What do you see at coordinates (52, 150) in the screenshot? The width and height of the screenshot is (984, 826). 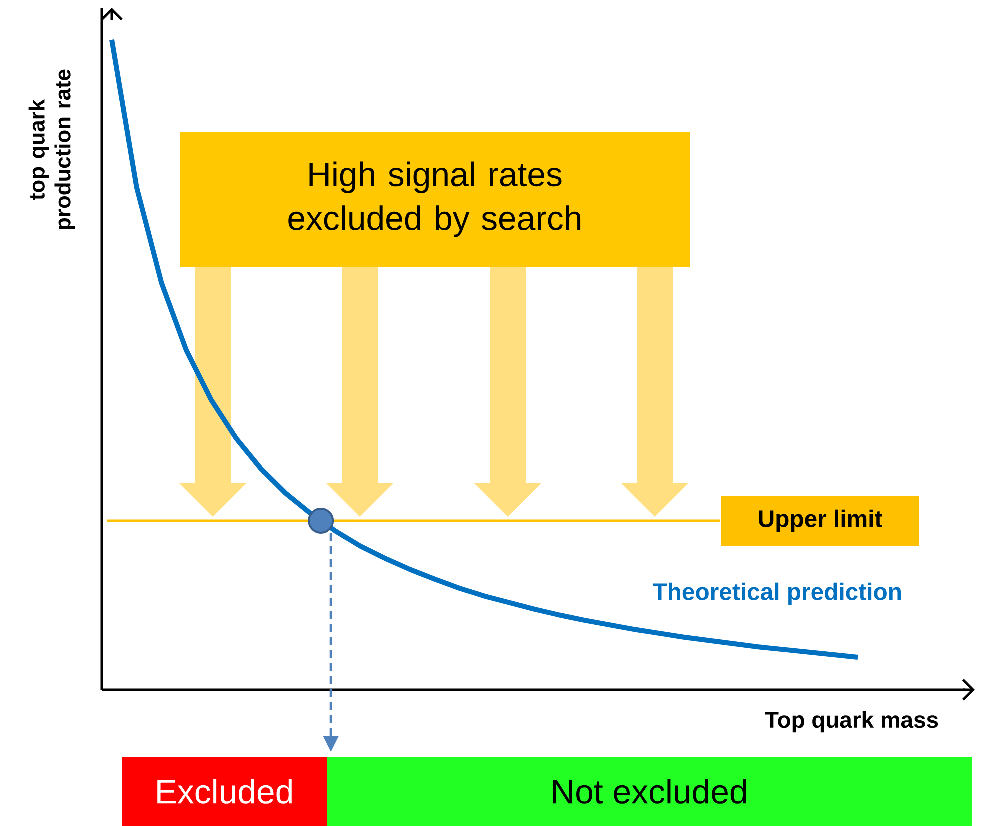 I see `y-axis-title: top quark production rate` at bounding box center [52, 150].